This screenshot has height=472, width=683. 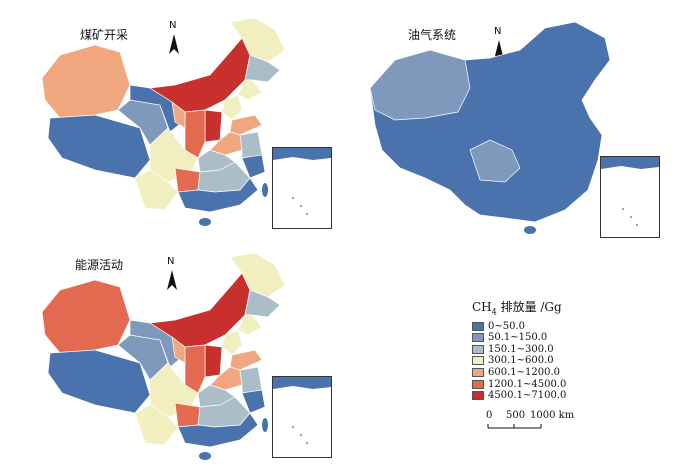 I want to click on legend-item: 300.1~600.0, so click(x=567, y=361).